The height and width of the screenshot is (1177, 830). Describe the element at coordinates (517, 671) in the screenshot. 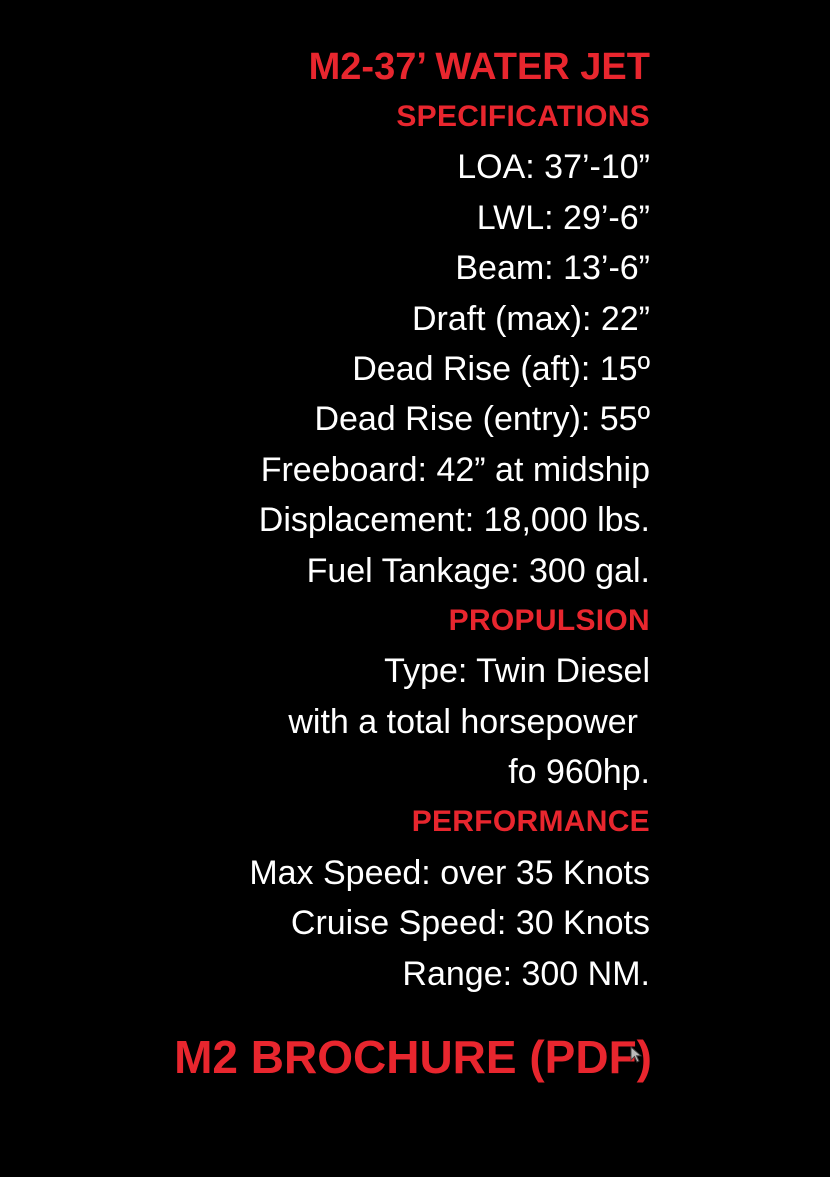

I see `propulsion-type: Type: Twin Diesel` at that location.